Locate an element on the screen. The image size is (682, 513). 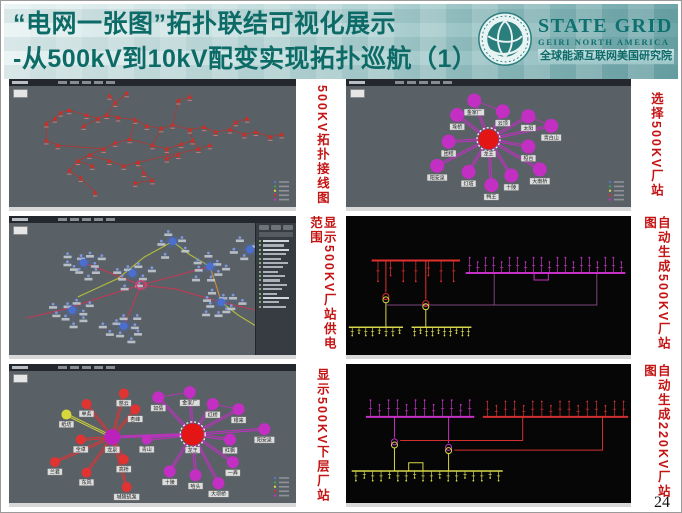
svg-text: 龙王 is located at coordinates (488, 154).